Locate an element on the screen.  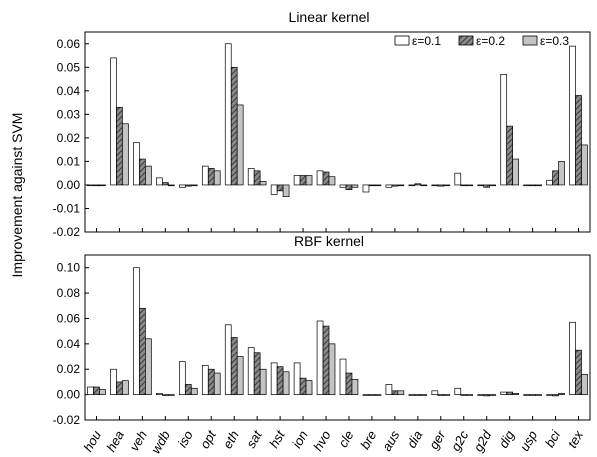
category-label-hvo: hvo is located at coordinates (321, 441).